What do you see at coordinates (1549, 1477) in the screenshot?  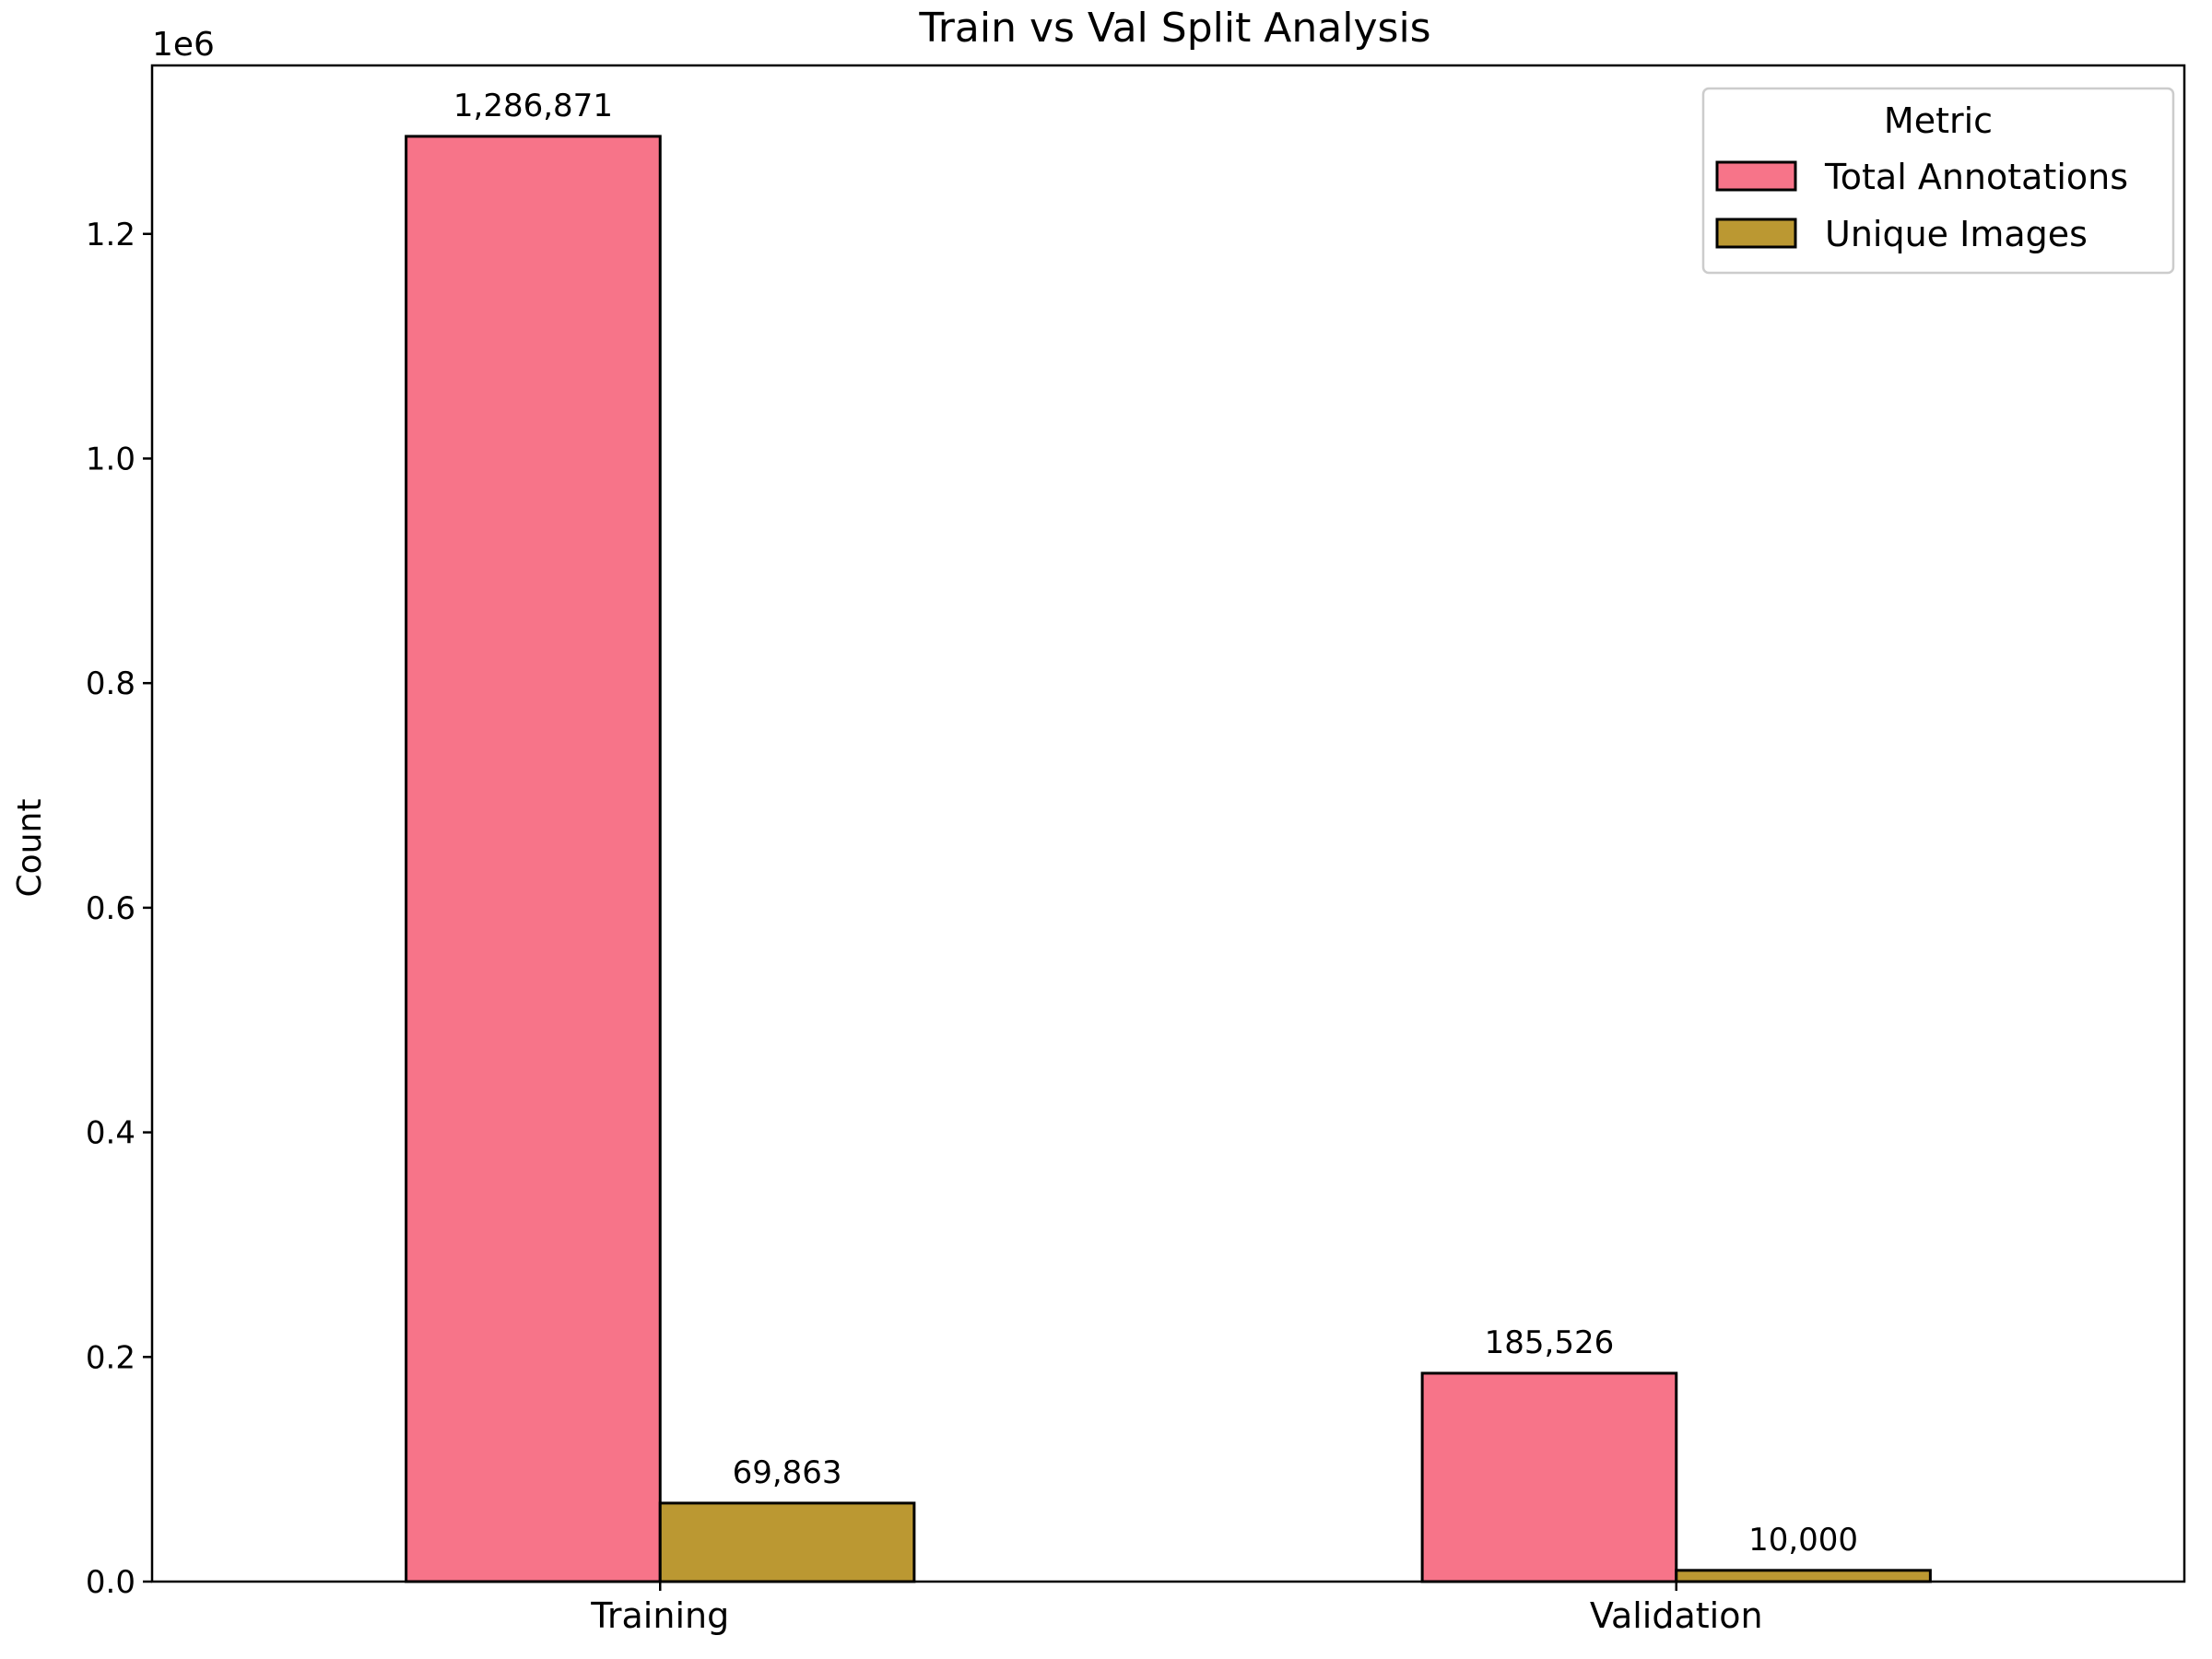 I see `bar-total-annotations-validation` at bounding box center [1549, 1477].